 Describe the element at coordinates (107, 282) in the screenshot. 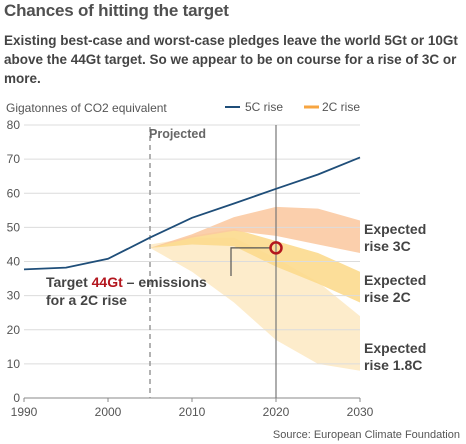

I see `target-value: 44Gt` at that location.